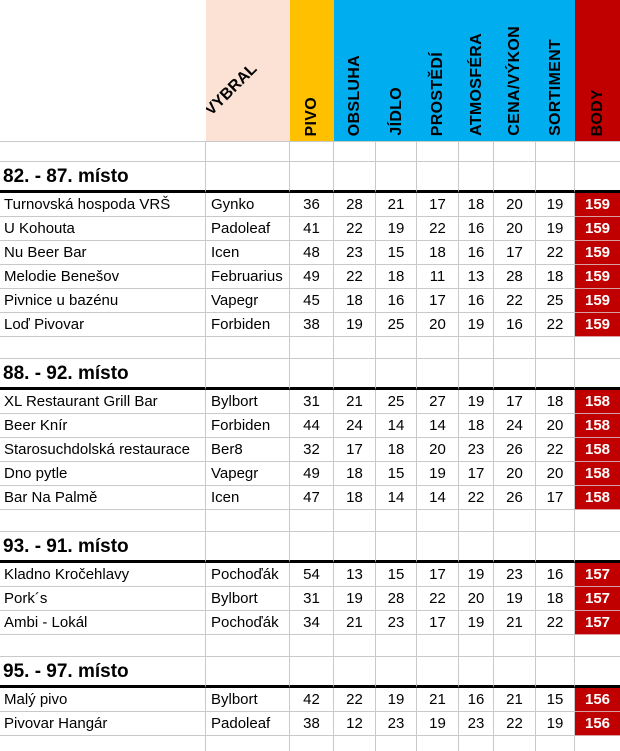 Image resolution: width=620 pixels, height=751 pixels. Describe the element at coordinates (310, 474) in the screenshot. I see `table-row: Dno pytle Vapegr 49 18 15 19 17 20 20 158` at that location.